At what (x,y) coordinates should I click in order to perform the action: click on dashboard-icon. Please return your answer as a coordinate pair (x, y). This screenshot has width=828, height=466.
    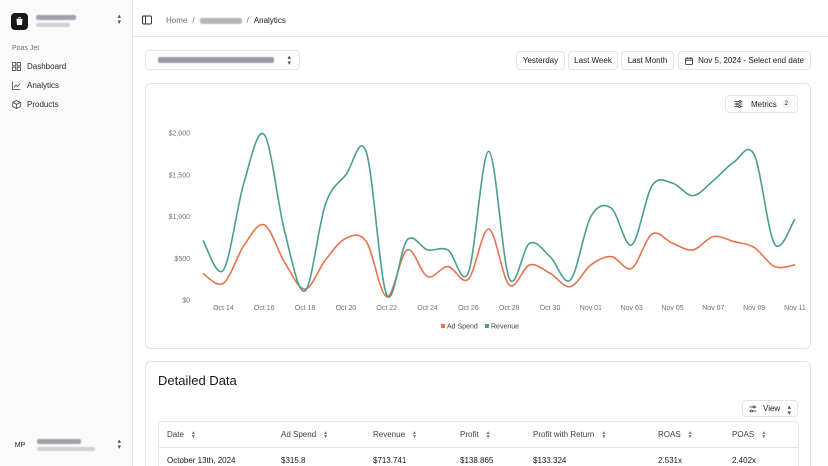
    Looking at the image, I should click on (16, 66).